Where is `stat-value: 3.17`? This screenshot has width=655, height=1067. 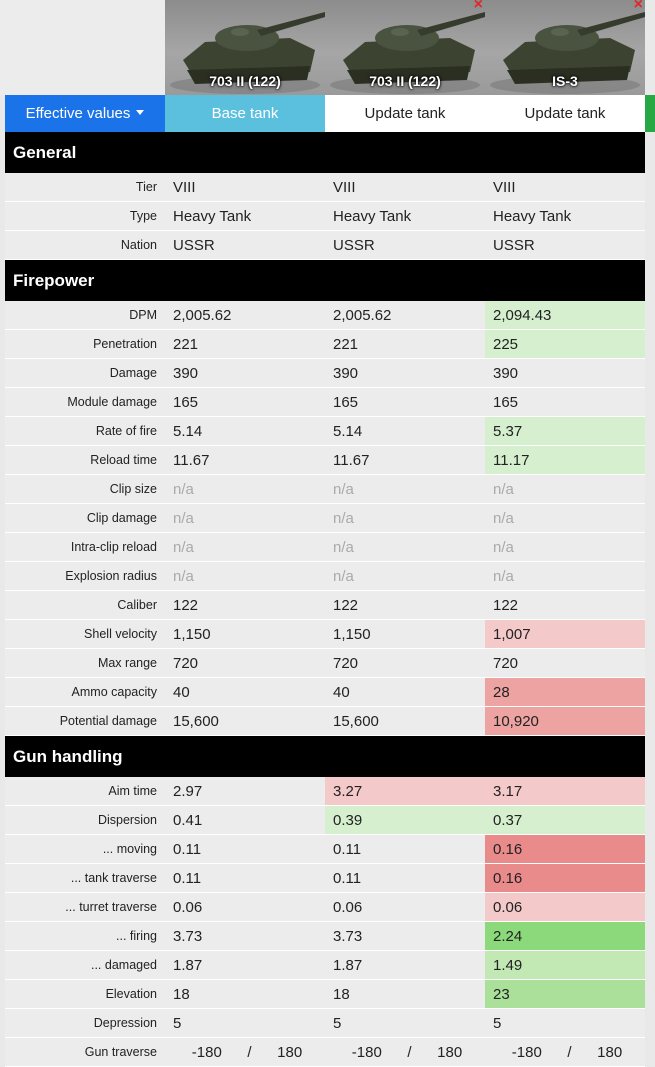 stat-value: 3.17 is located at coordinates (565, 791).